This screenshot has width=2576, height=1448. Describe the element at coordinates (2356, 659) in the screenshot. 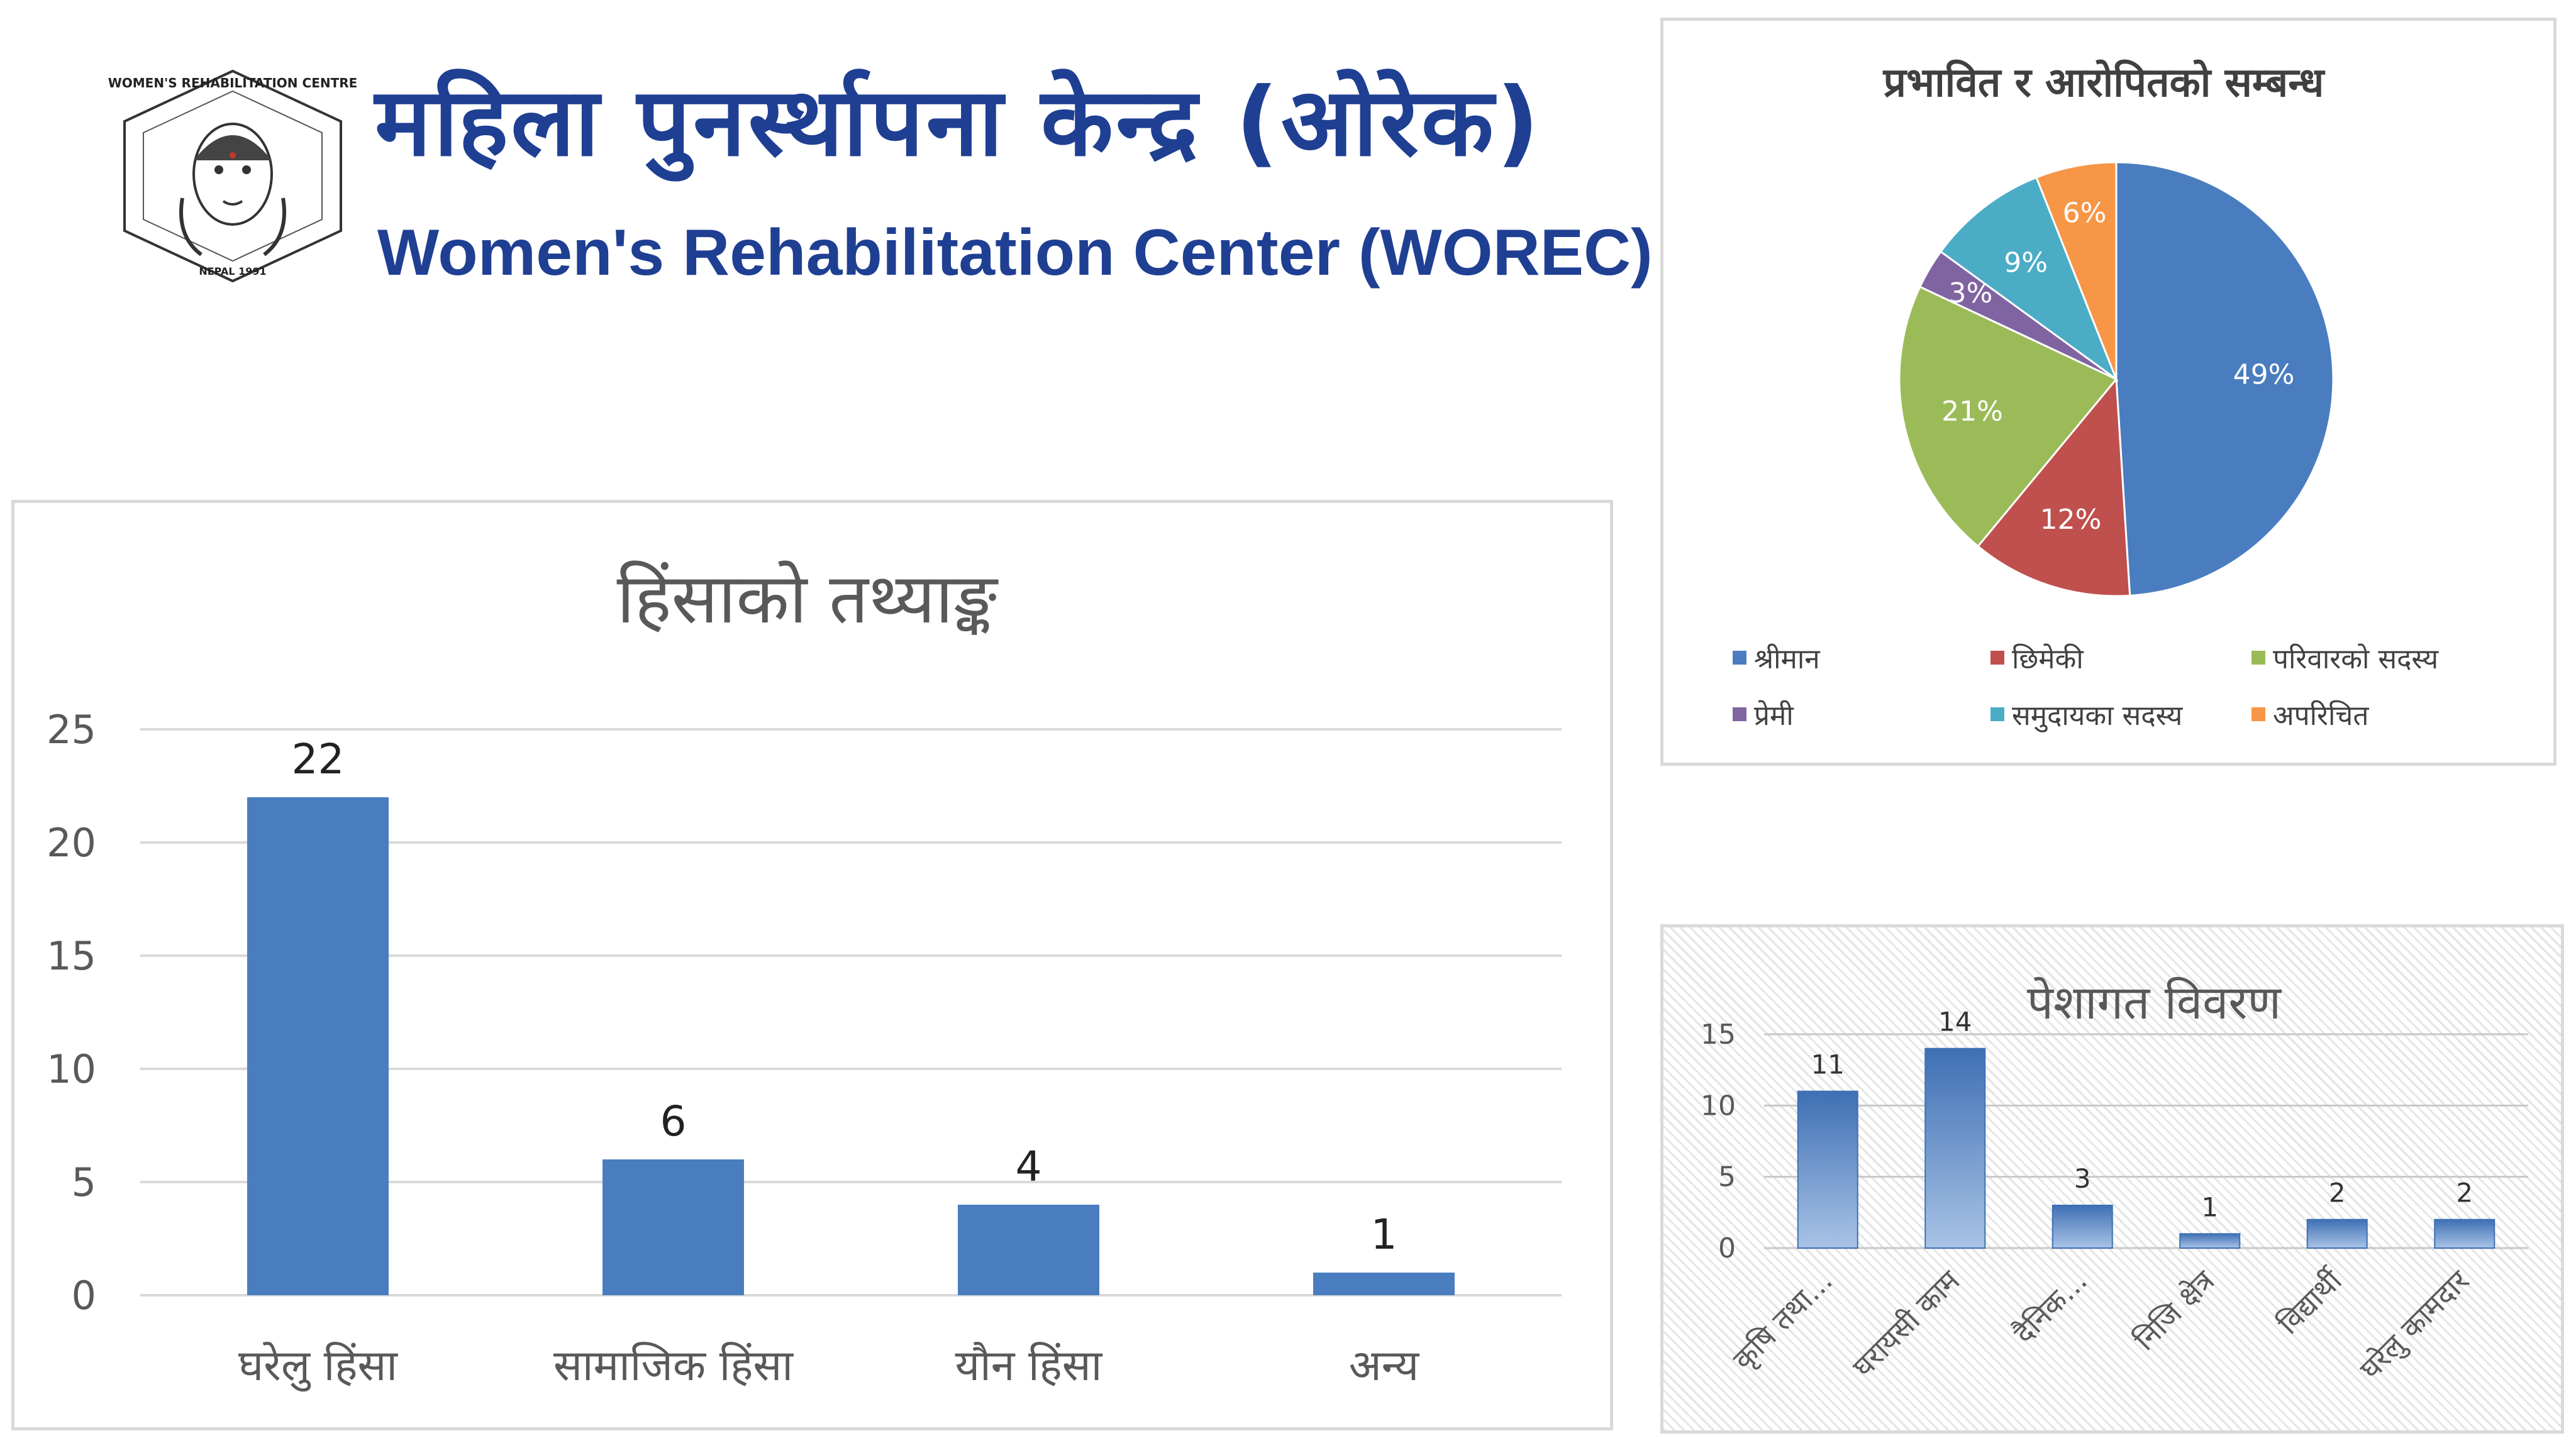

I see `legend-label: परिवारको सदस्य` at that location.